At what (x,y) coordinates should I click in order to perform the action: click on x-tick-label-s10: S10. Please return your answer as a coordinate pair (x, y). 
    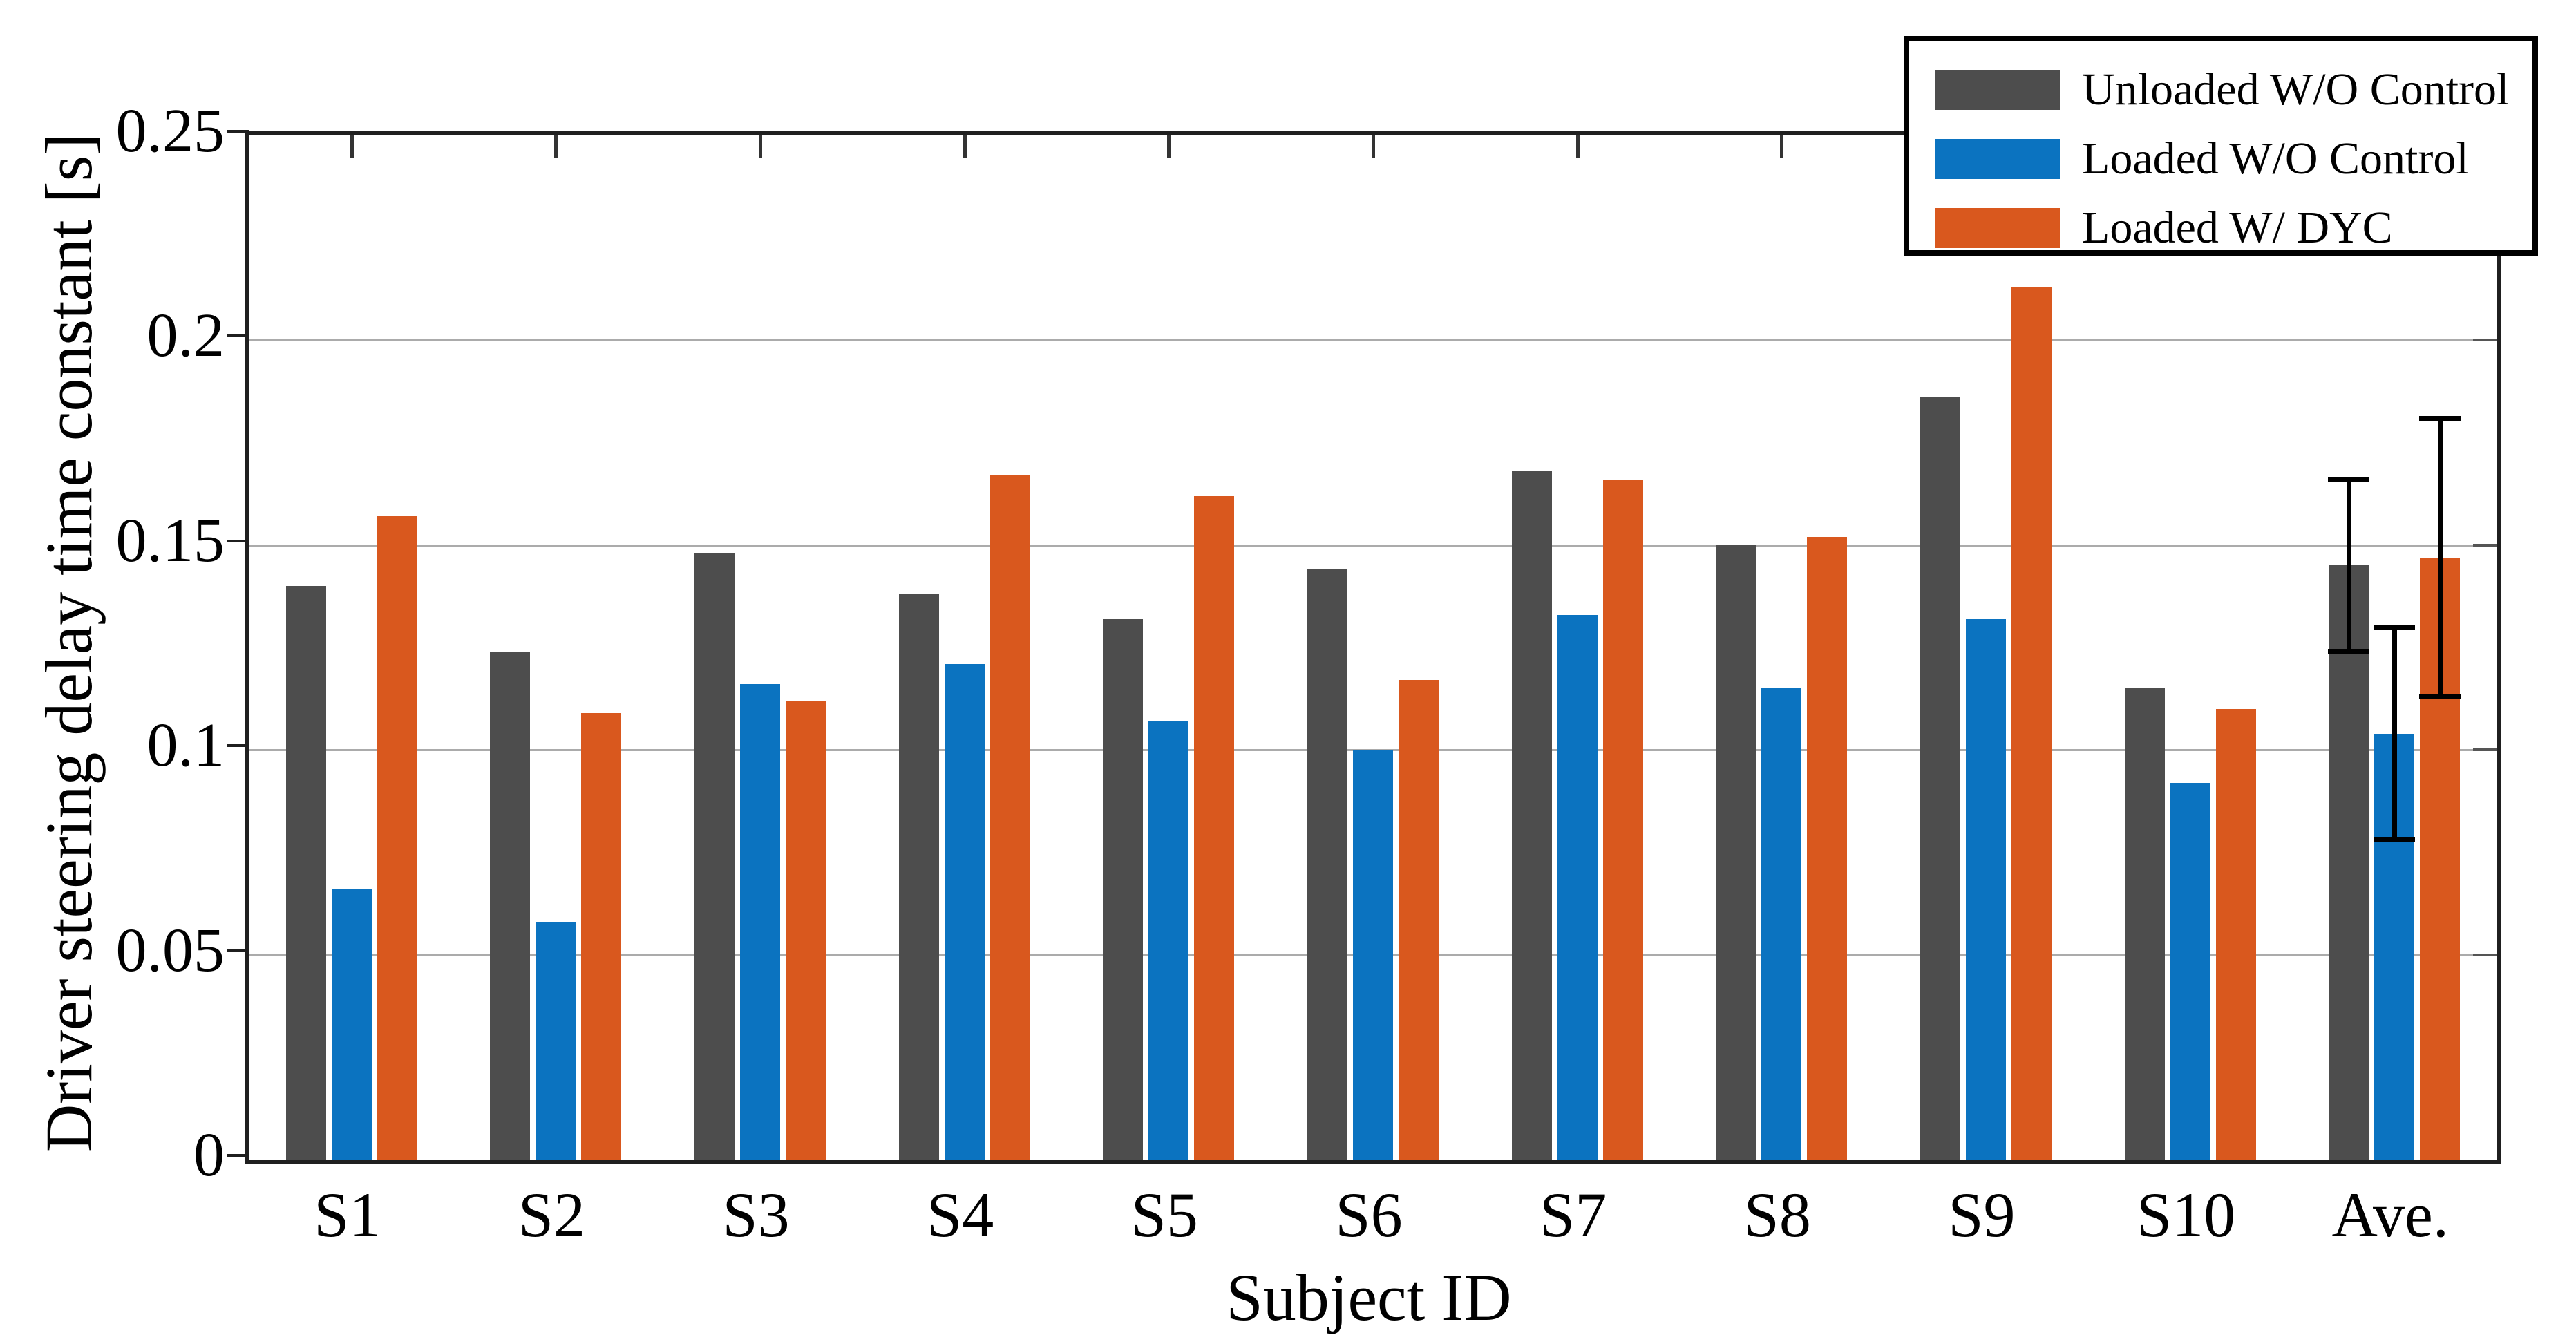
    Looking at the image, I should click on (2186, 1215).